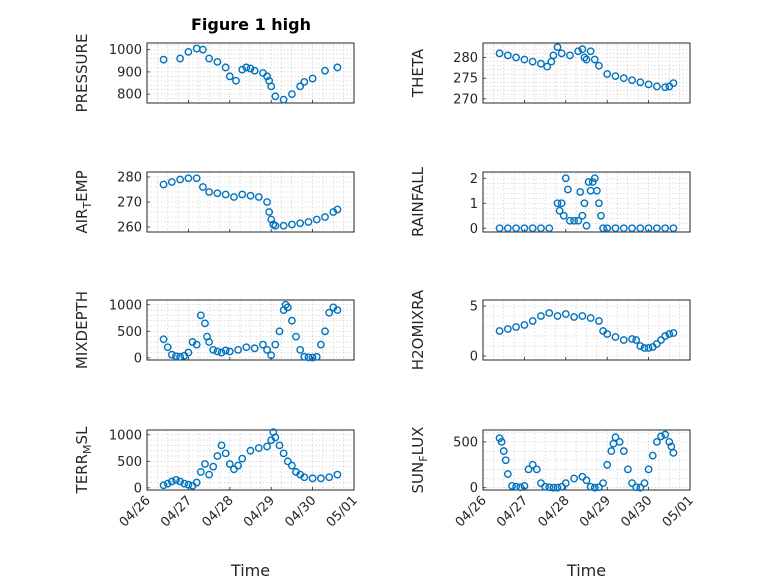 This screenshot has height=583, width=778. I want to click on chart-rainfall: 0 1 2 RAINFALL, so click(550, 201).